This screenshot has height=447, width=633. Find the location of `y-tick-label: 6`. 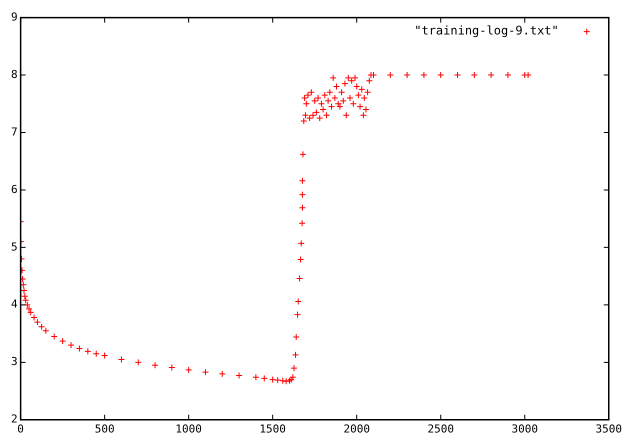

y-tick-label: 6 is located at coordinates (14, 189).